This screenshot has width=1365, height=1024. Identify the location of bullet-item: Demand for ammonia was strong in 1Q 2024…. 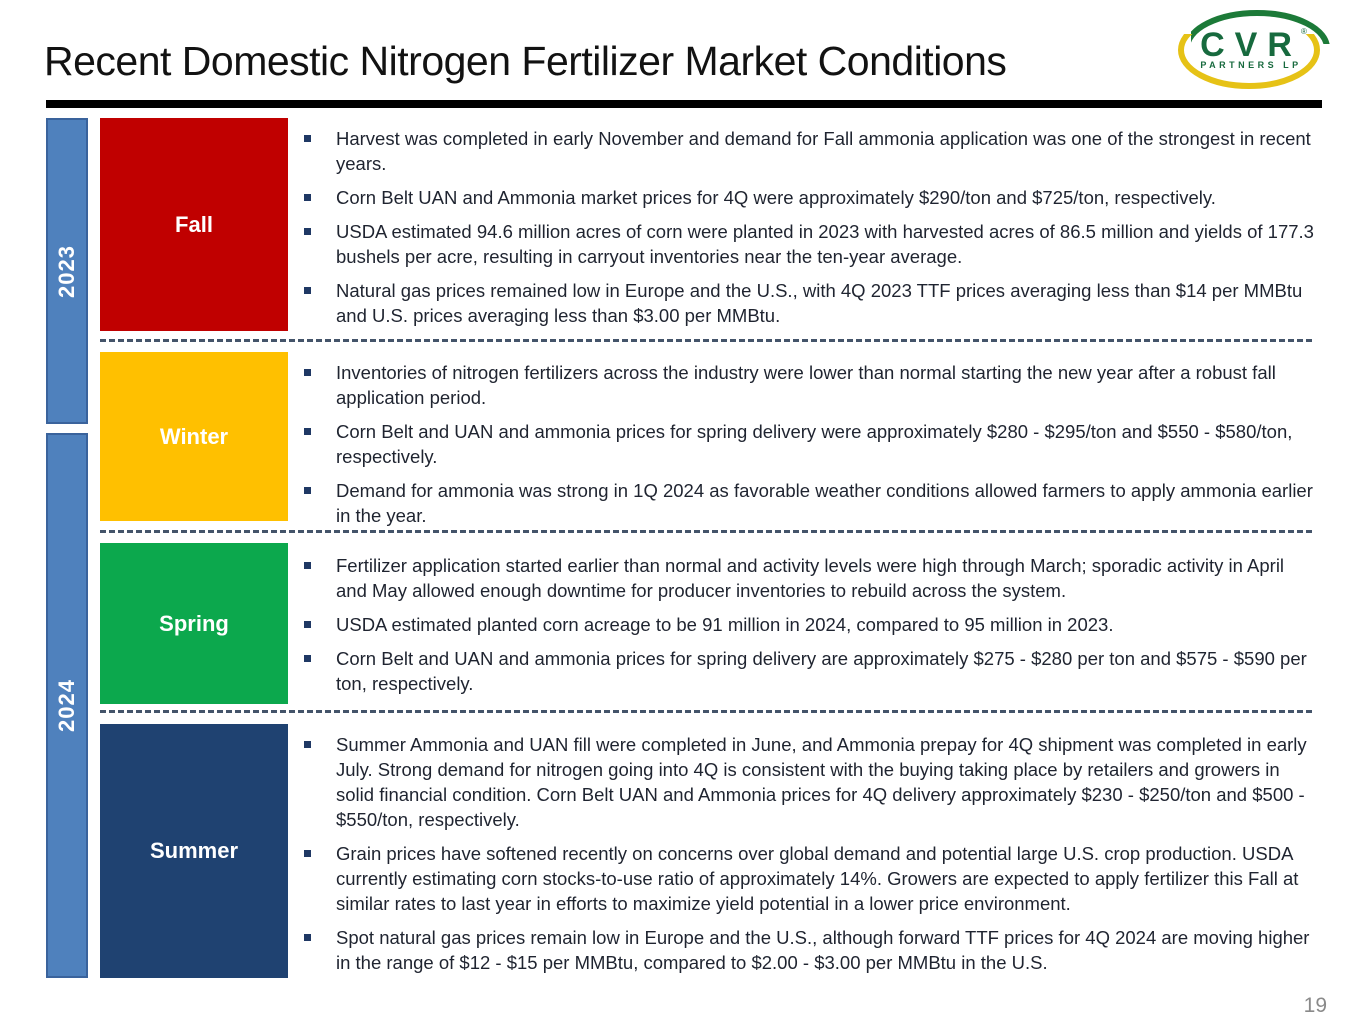
(809, 503).